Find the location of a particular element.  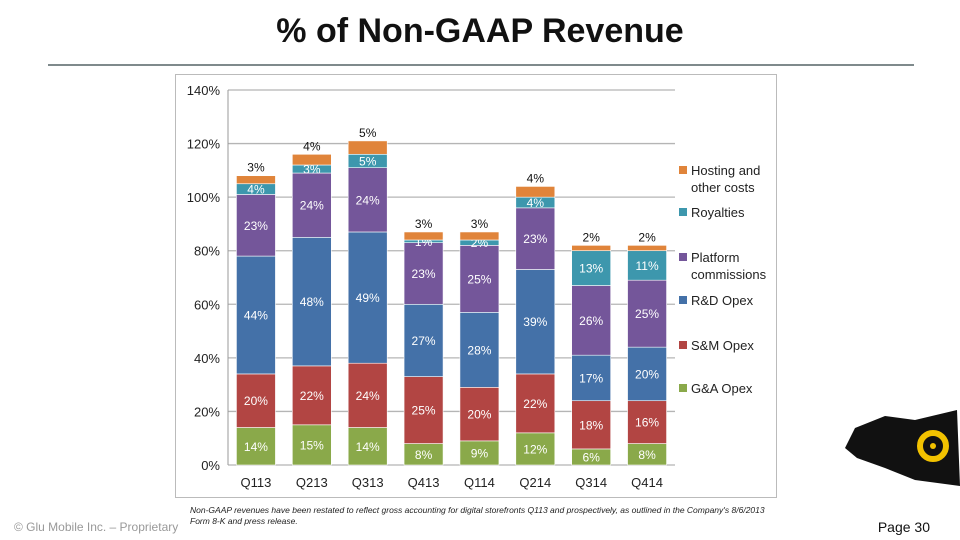

legend-label: other costs is located at coordinates (723, 187).